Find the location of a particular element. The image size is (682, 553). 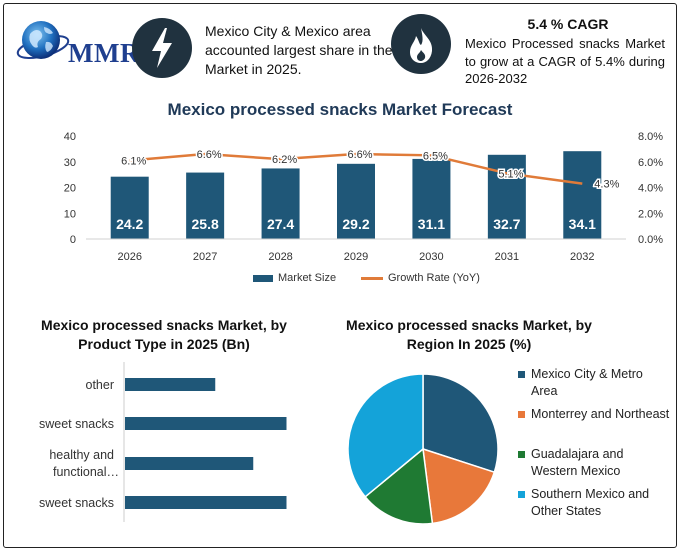

region-legend-label: Southern Mexico and Other States is located at coordinates (590, 502).